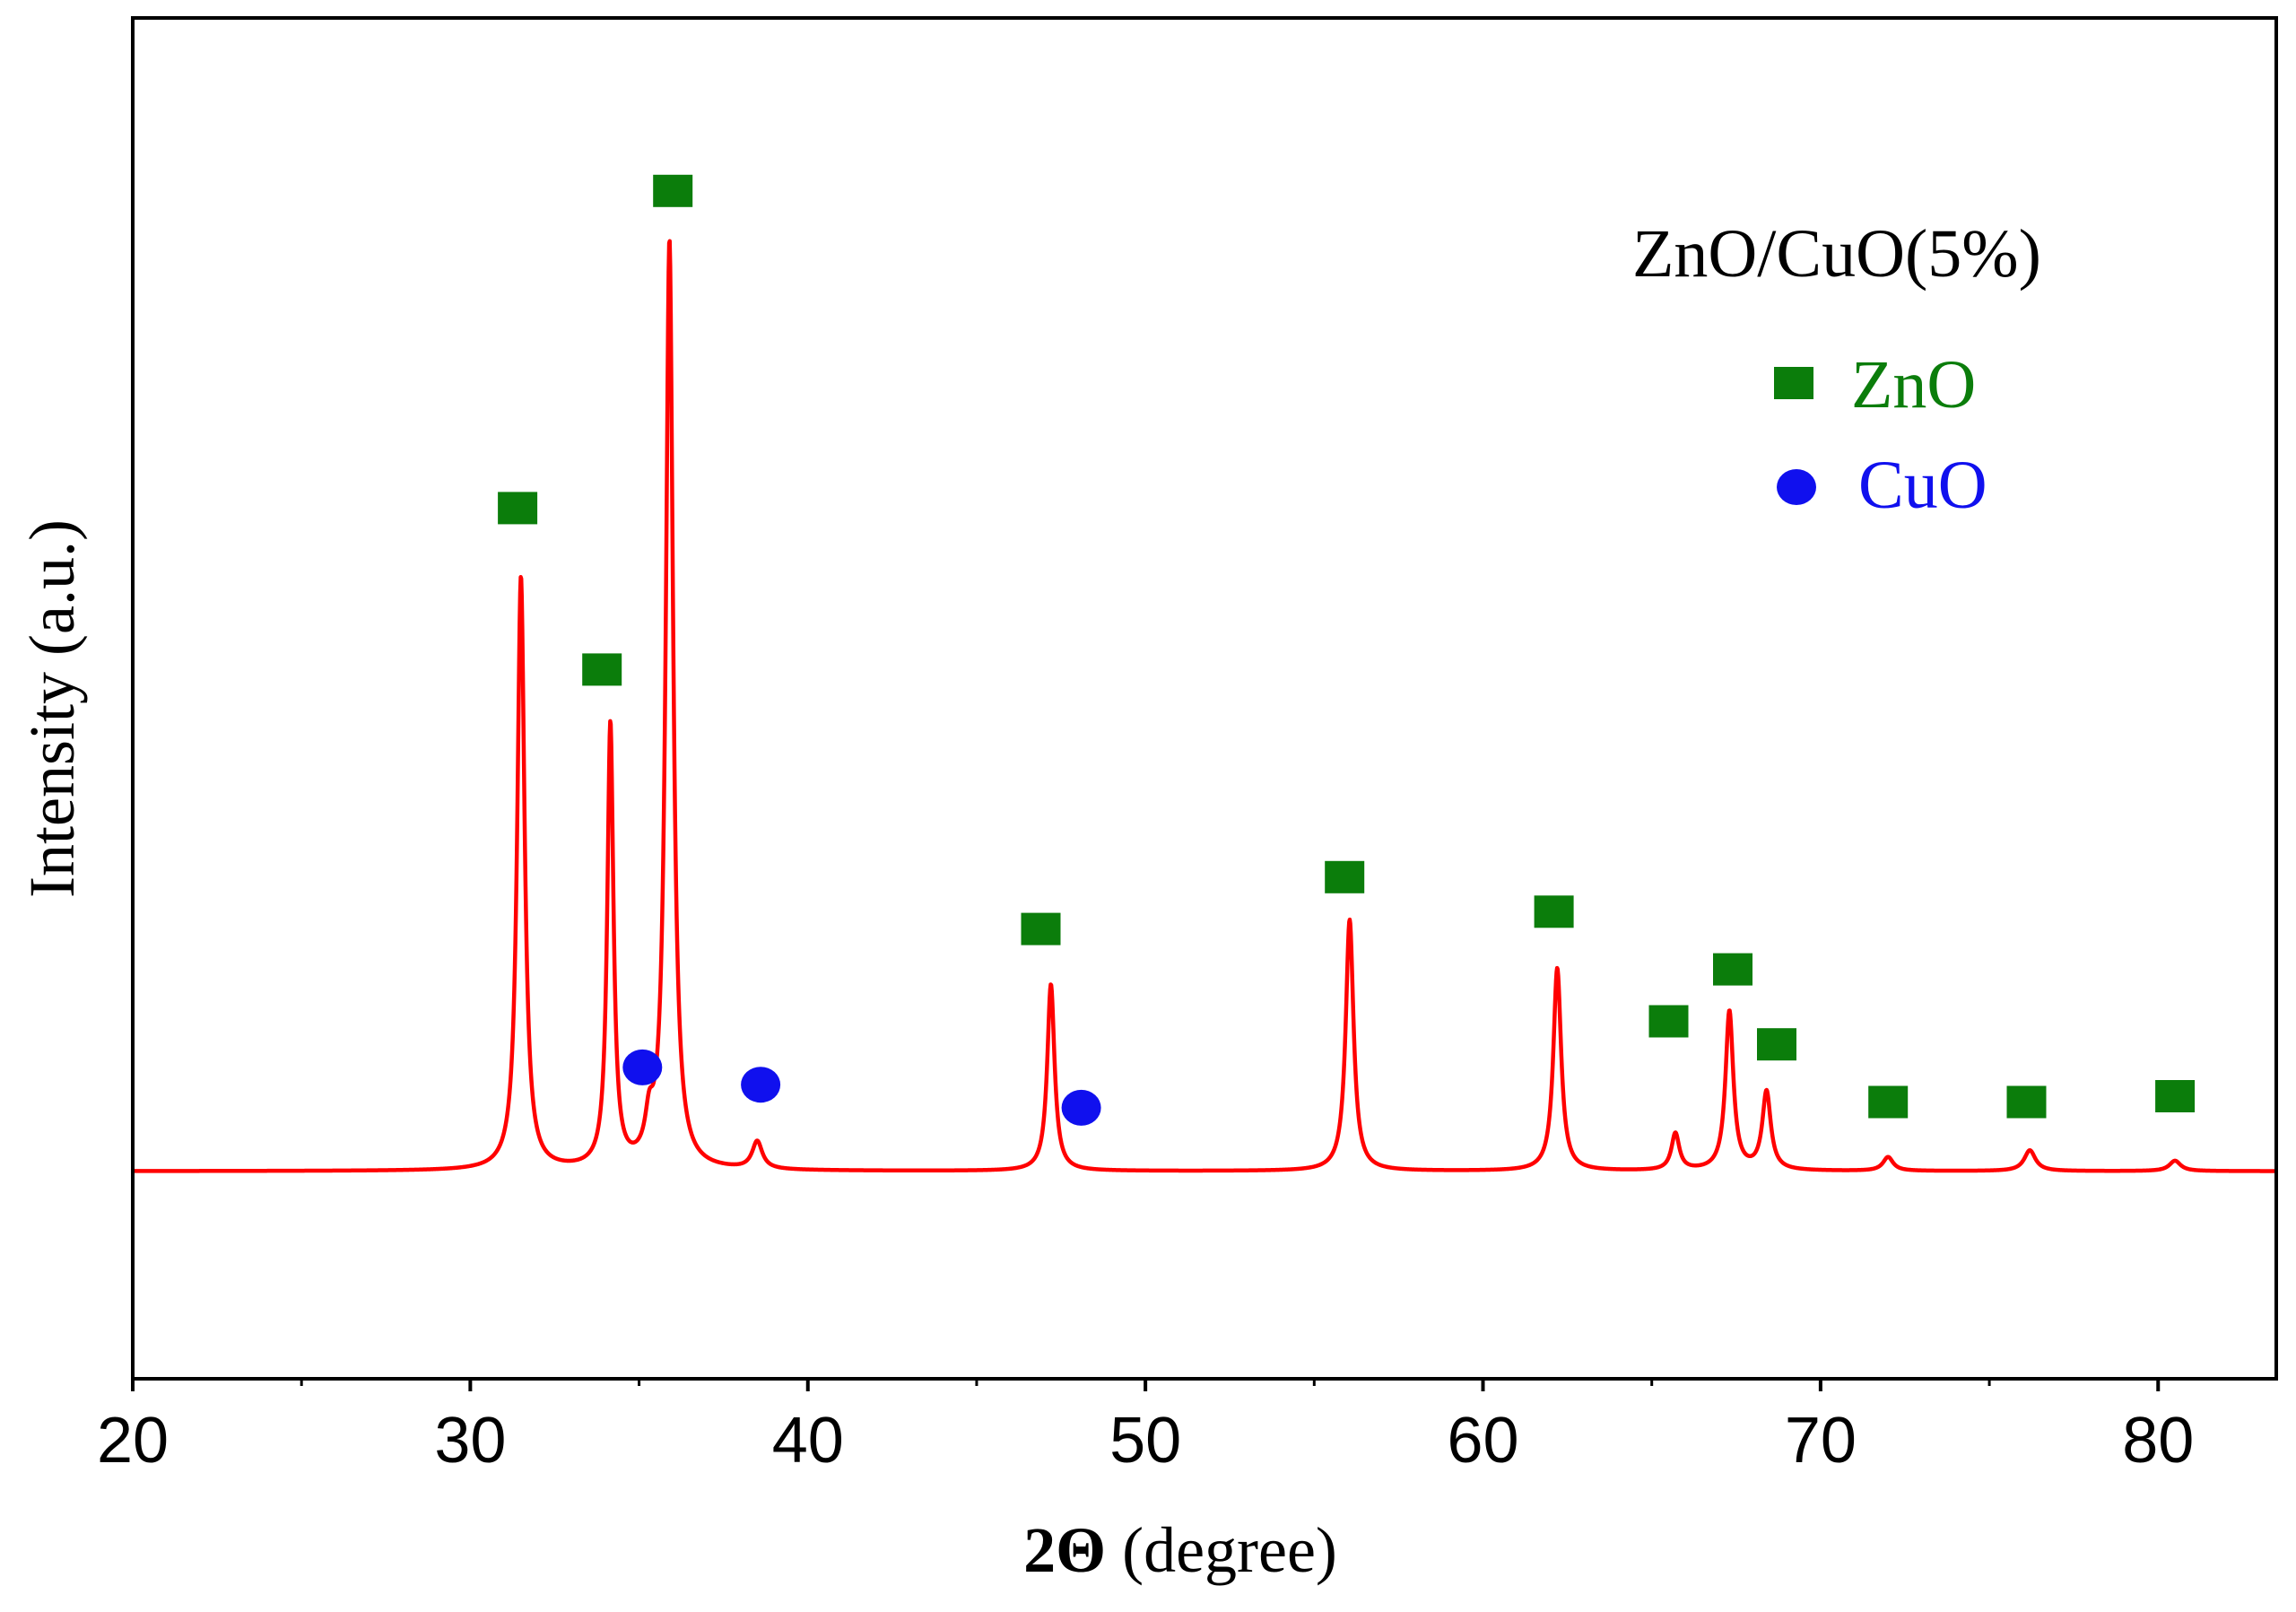  Describe the element at coordinates (52, 708) in the screenshot. I see `y-axis-title: Intensity (a.u.)` at that location.